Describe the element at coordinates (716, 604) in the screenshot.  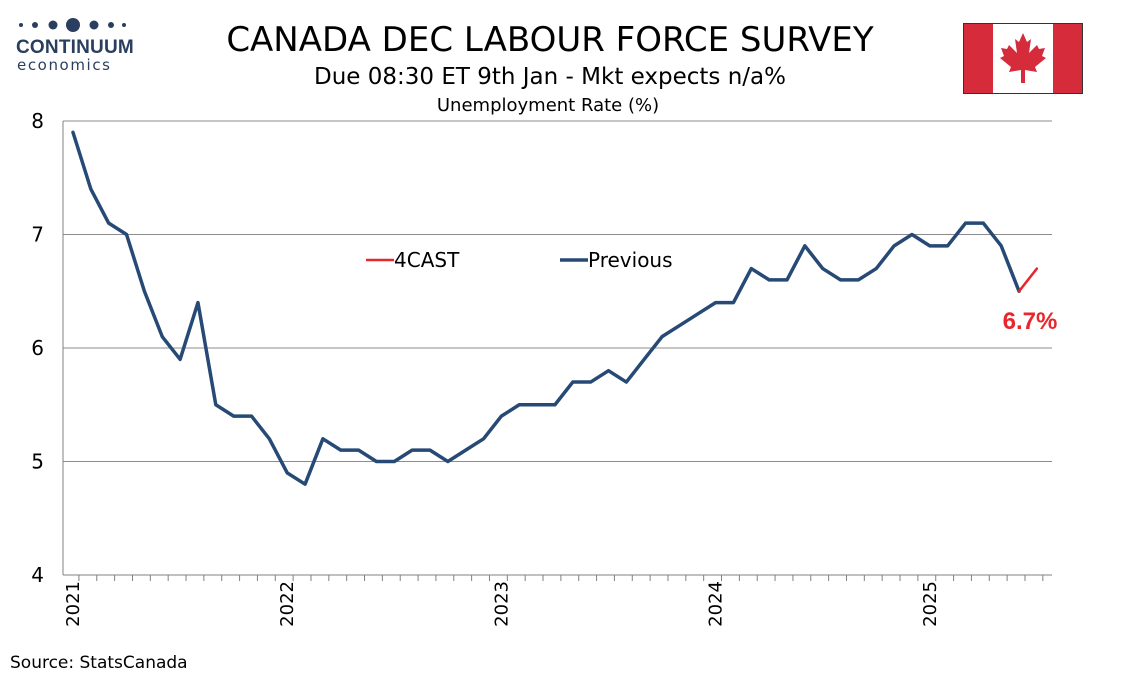
I see `x-tick-label: 2024` at that location.